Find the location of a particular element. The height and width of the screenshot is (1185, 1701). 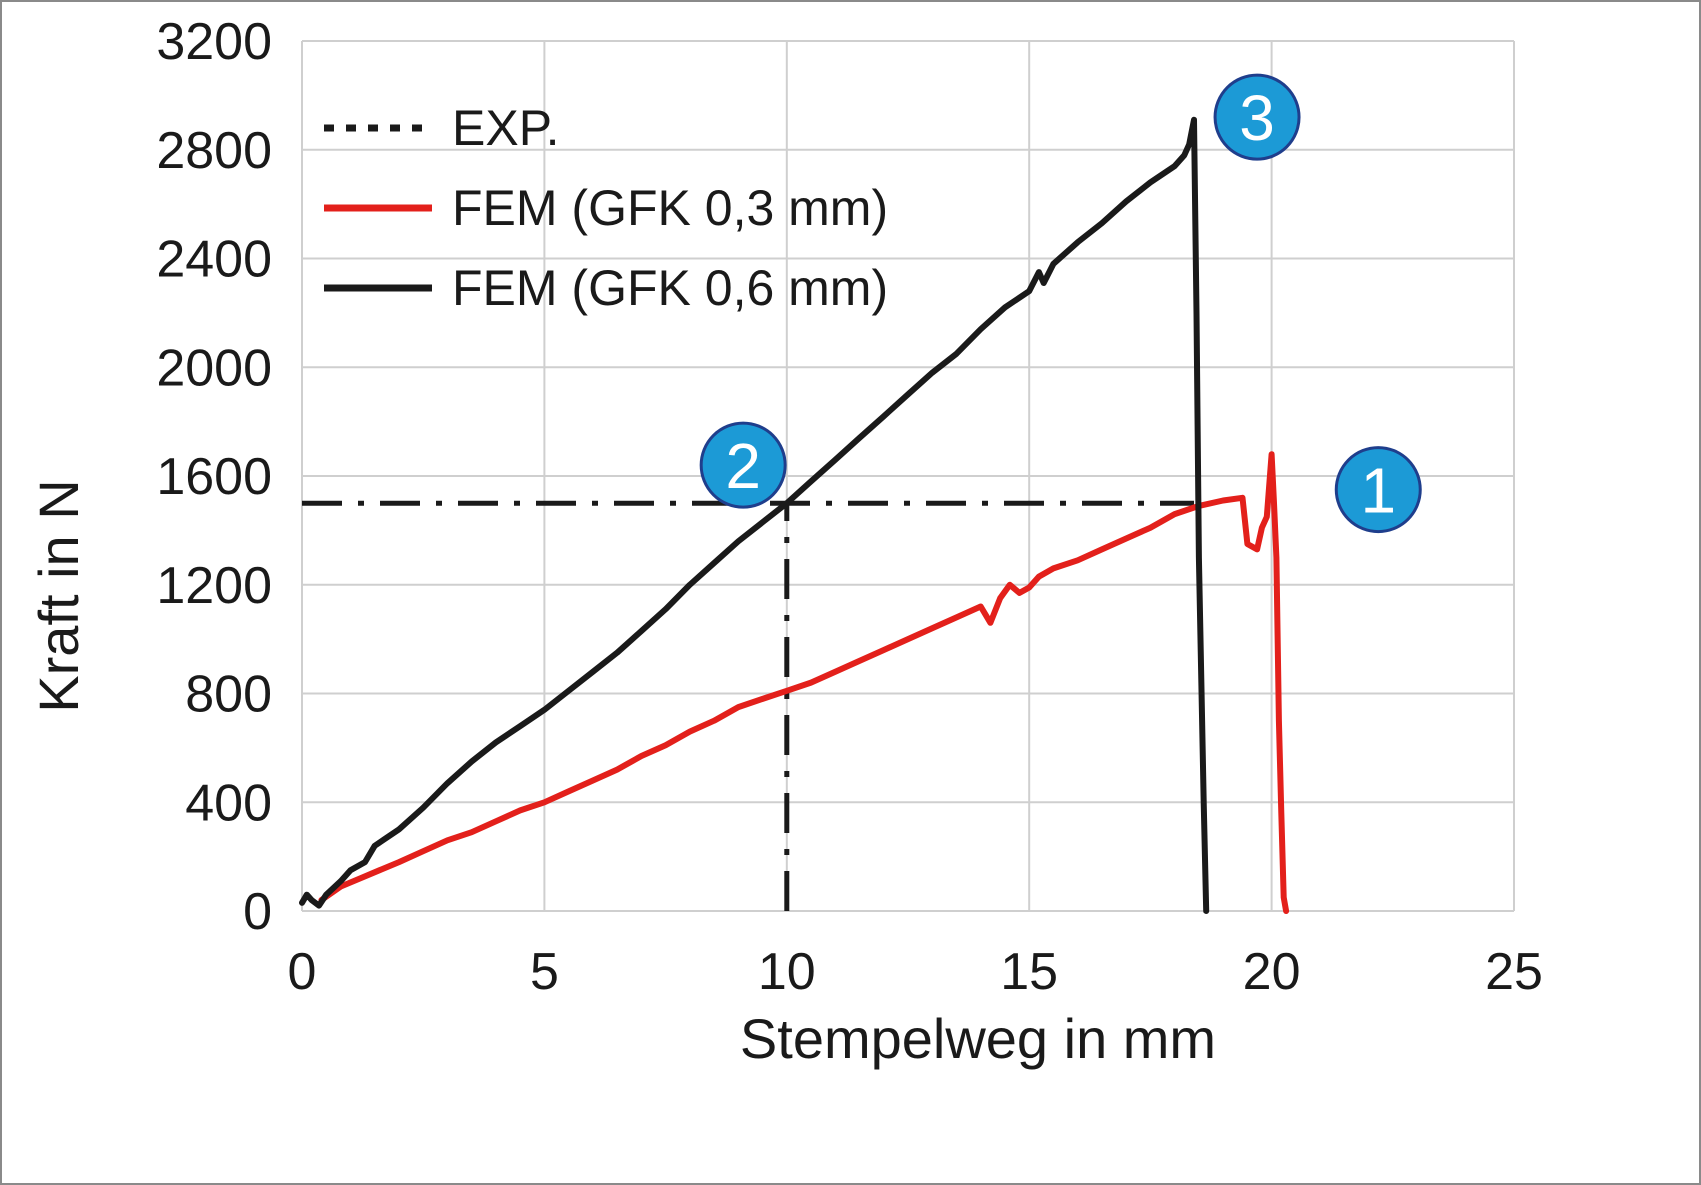

annotation-label: 2 is located at coordinates (743, 466).